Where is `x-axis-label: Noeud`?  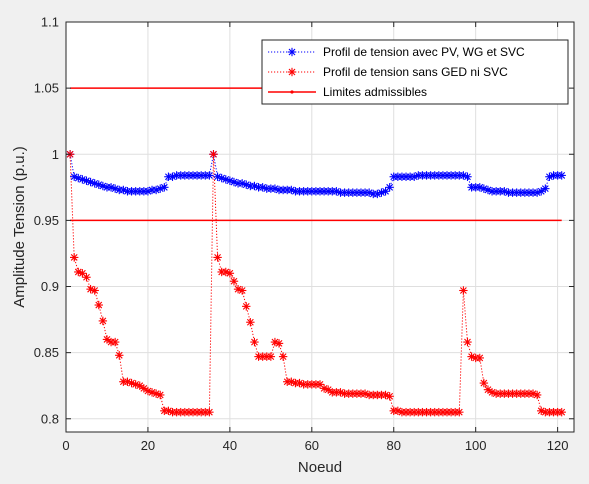 x-axis-label: Noeud is located at coordinates (320, 467).